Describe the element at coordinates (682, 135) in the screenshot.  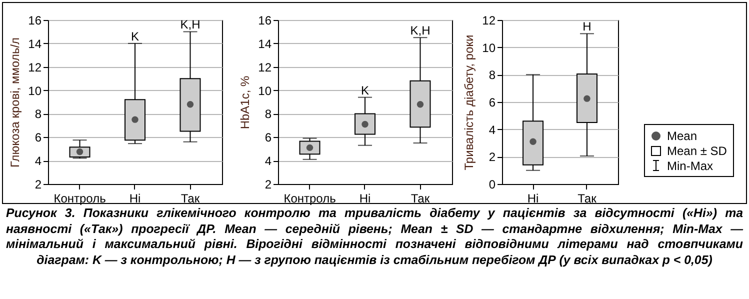
I see `text: Mean` at that location.